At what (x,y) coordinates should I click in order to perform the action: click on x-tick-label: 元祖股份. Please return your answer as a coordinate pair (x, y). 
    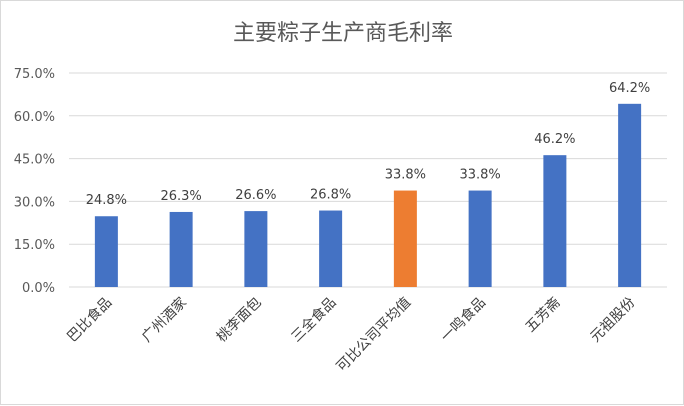
    Looking at the image, I should click on (613, 320).